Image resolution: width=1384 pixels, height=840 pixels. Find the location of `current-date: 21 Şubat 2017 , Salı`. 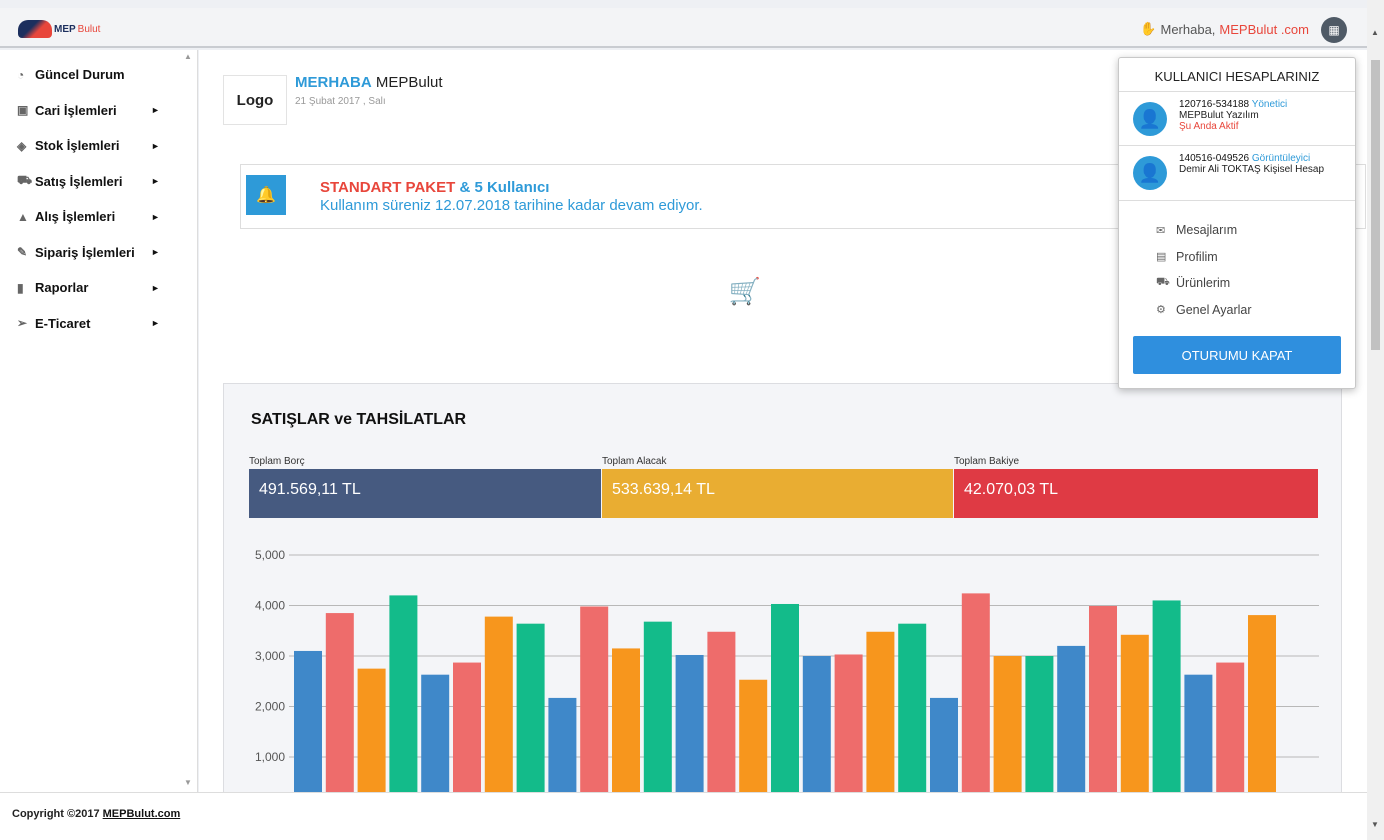

current-date: 21 Şubat 2017 , Salı is located at coordinates (340, 101).